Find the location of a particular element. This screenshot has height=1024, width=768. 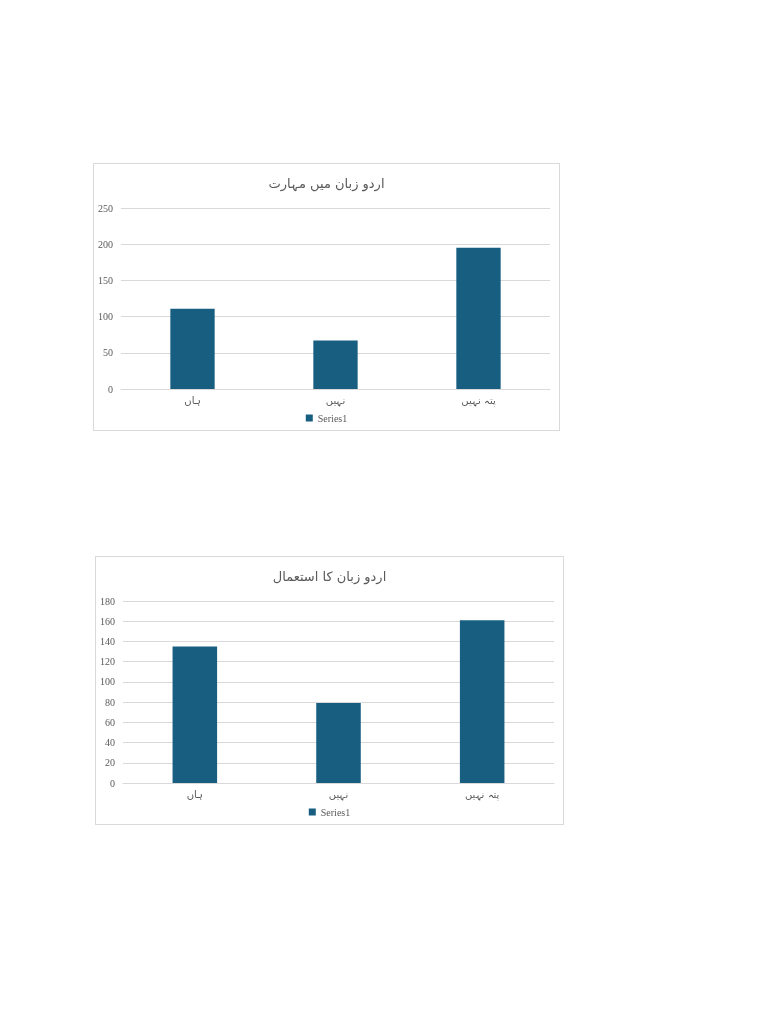

y-tick-label: 40 is located at coordinates (110, 743).